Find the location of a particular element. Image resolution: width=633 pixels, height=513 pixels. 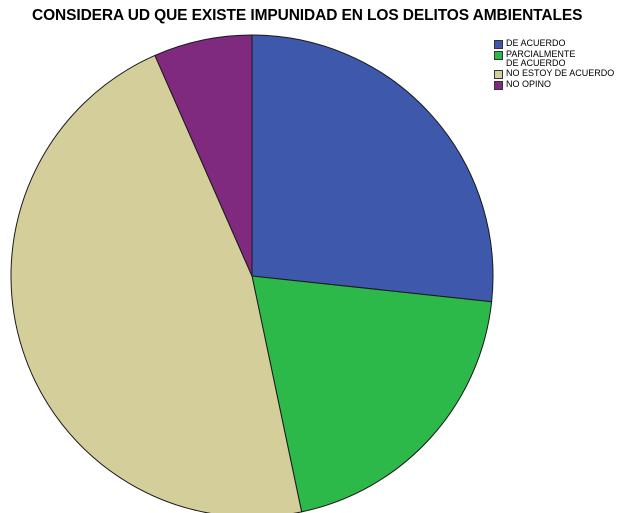

legend-label: NO ESTOY DE ACUERDO is located at coordinates (560, 73).